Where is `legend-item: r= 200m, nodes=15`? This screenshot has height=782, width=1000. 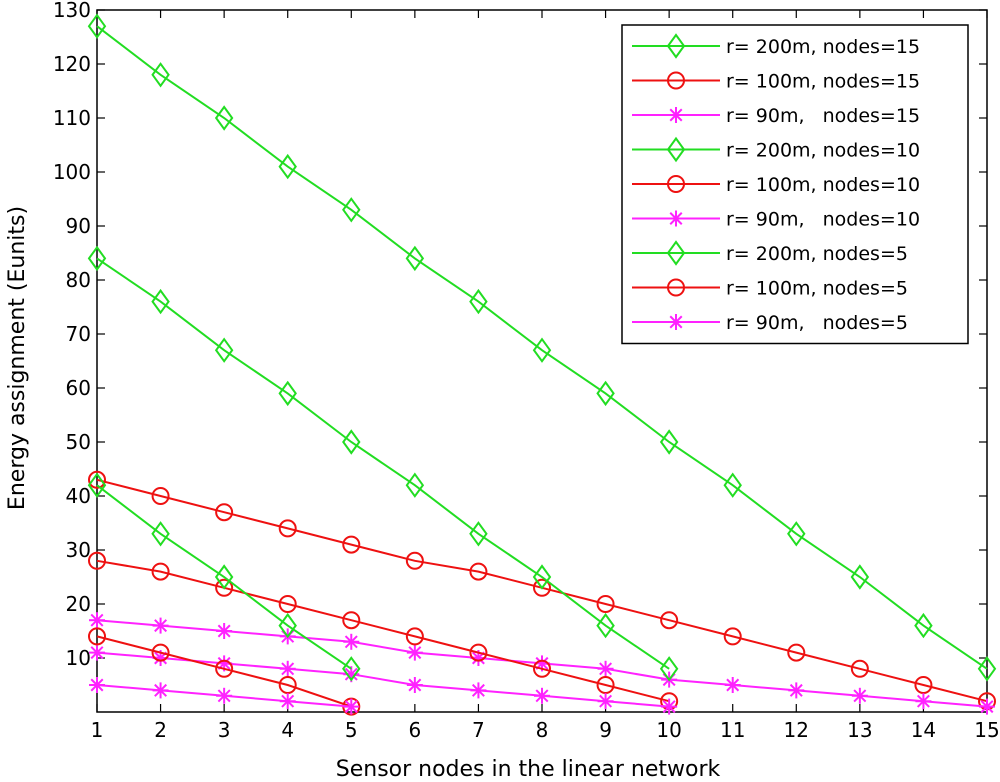 legend-item: r= 200m, nodes=15 is located at coordinates (776, 46).